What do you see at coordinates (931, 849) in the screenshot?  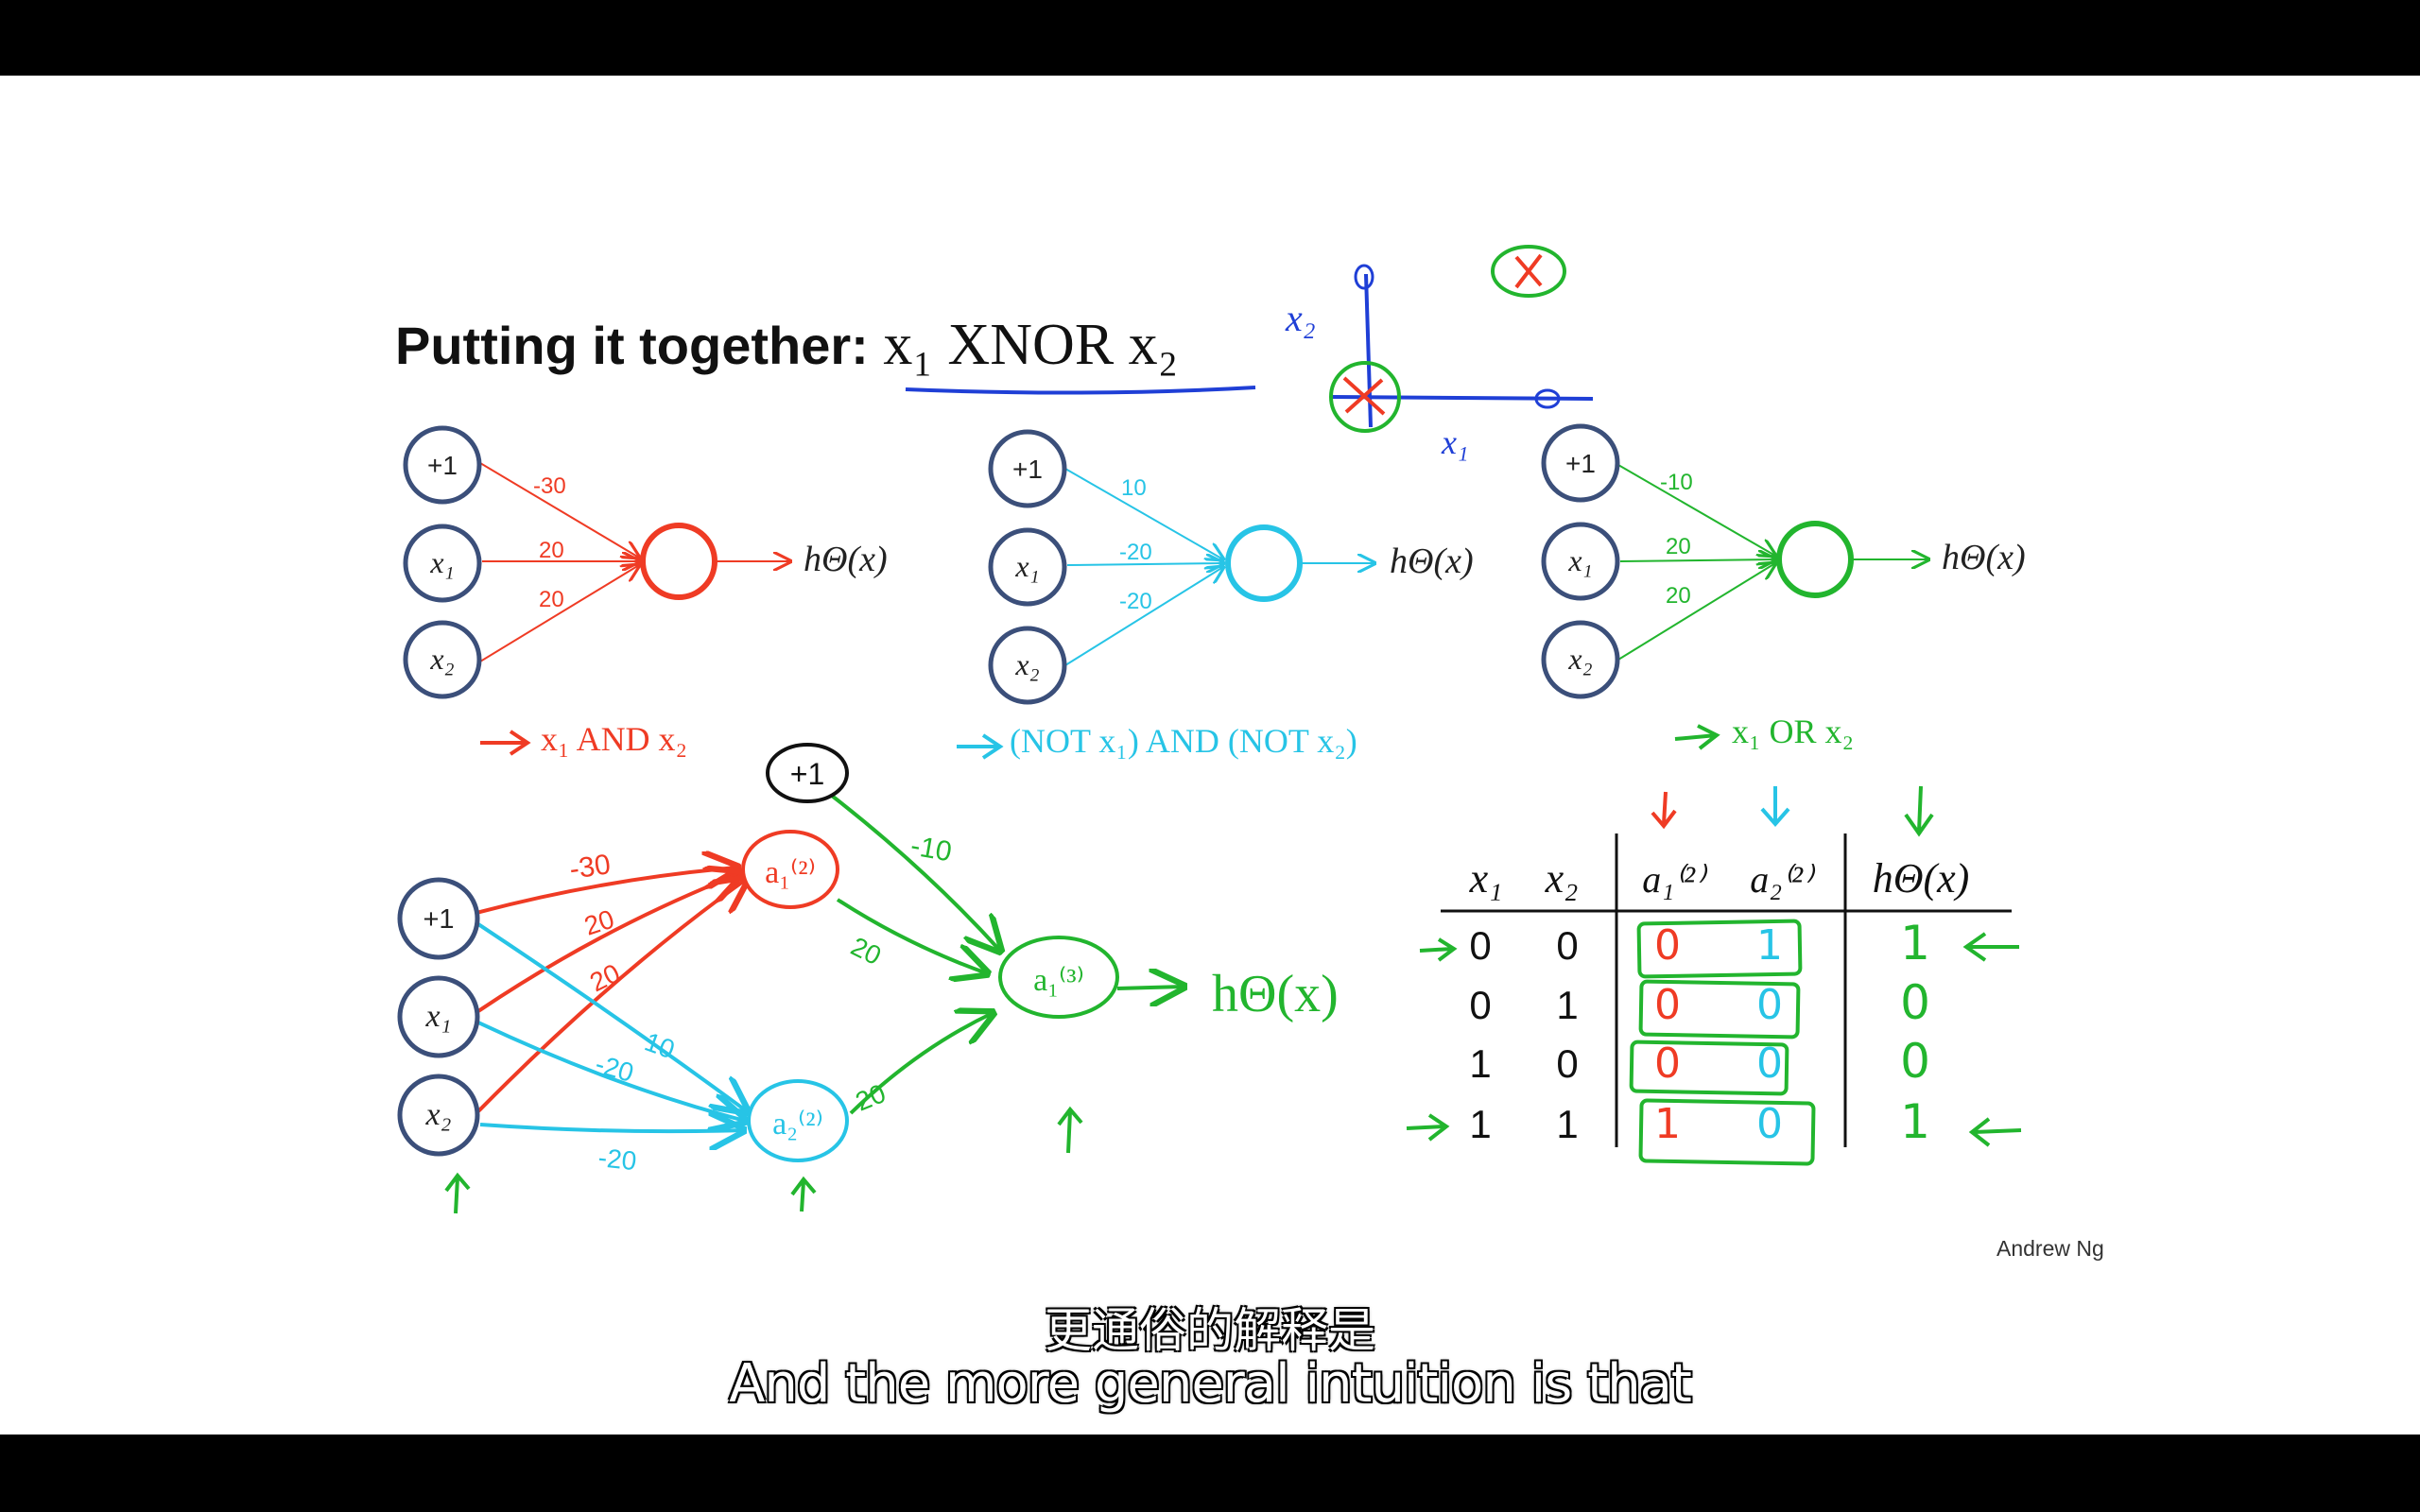 I see `weight-green-bias: -10` at bounding box center [931, 849].